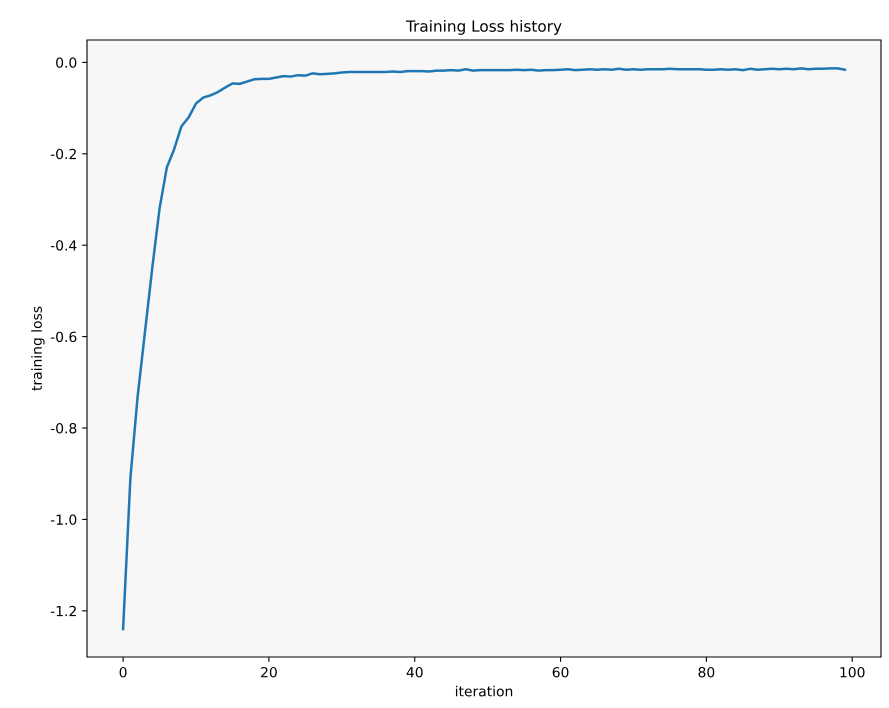 The width and height of the screenshot is (889, 708). Describe the element at coordinates (38, 348) in the screenshot. I see `y-axis-title: training loss` at that location.